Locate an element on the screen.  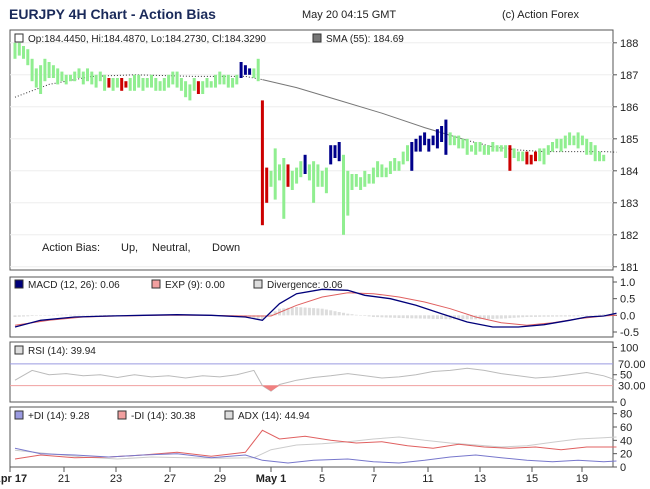
minus-di-legend-swatch is located at coordinates (122, 415).